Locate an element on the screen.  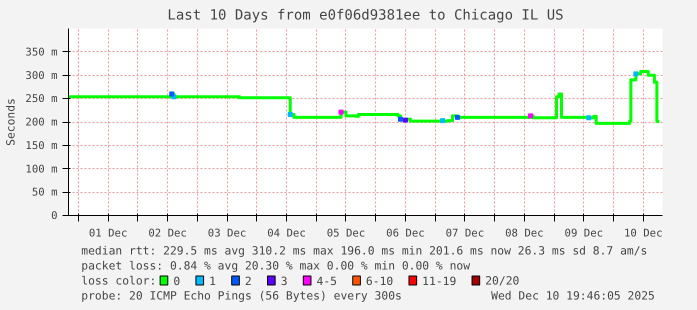
x-tick-label: 08 Dec is located at coordinates (524, 233).